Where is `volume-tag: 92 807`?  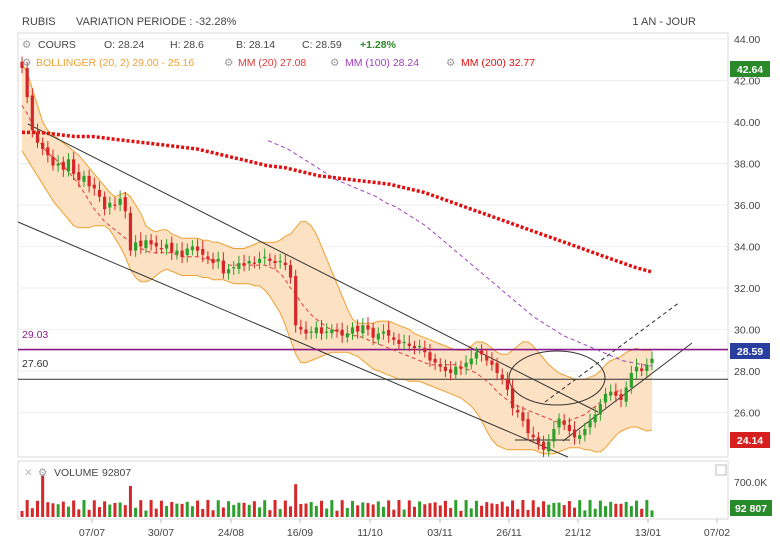 volume-tag: 92 807 is located at coordinates (751, 508).